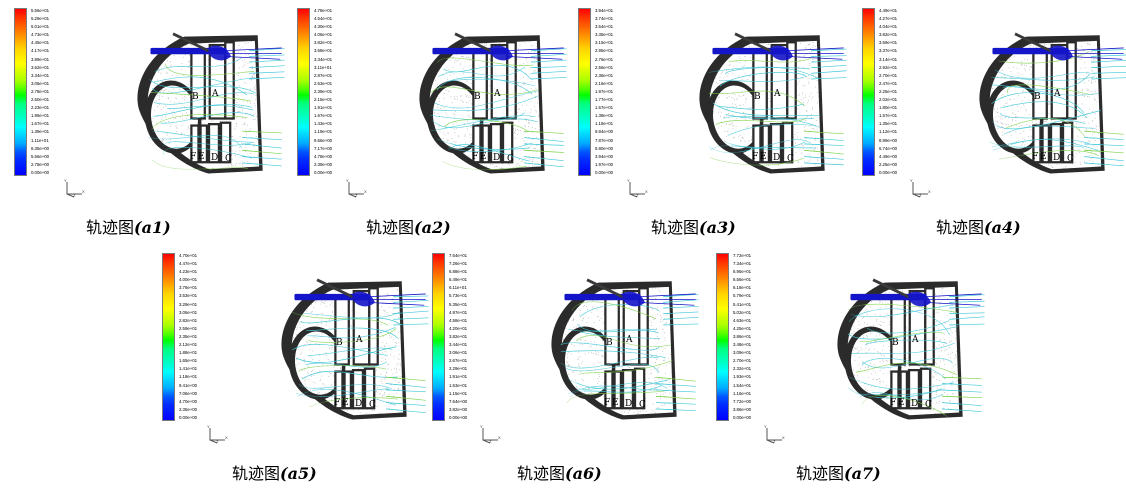 The image size is (1126, 497). Describe the element at coordinates (742, 369) in the screenshot. I see `colorbar-tick: 2.32e+01` at that location.